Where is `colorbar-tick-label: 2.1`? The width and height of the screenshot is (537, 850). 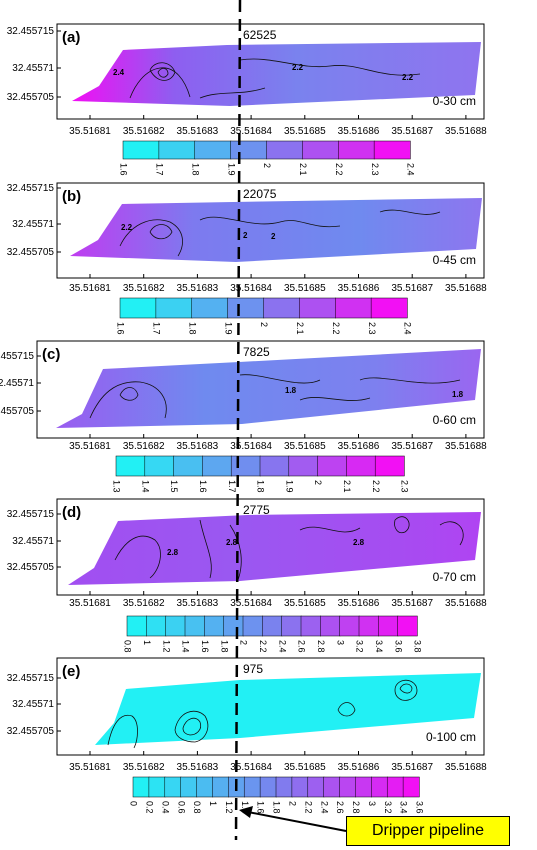
colorbar-tick-label: 2.1 is located at coordinates (303, 169).